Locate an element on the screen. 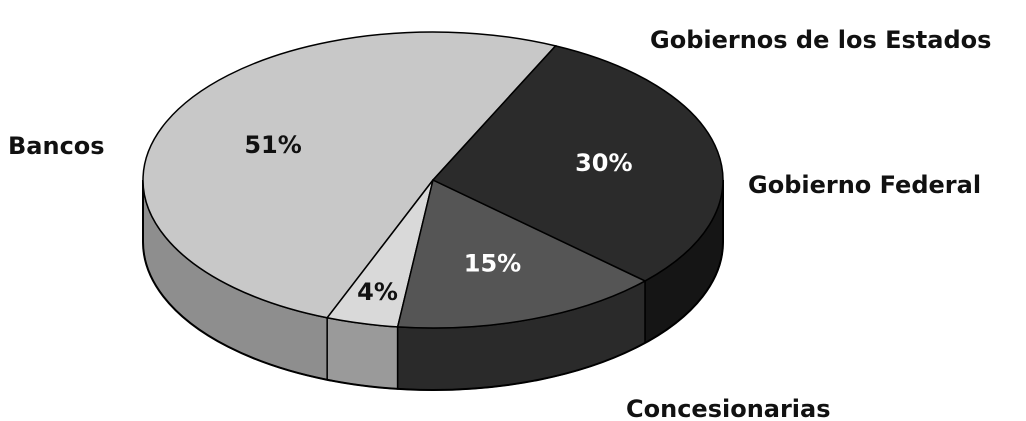  slice-label-gobierno-federal: 15% is located at coordinates (492, 263).